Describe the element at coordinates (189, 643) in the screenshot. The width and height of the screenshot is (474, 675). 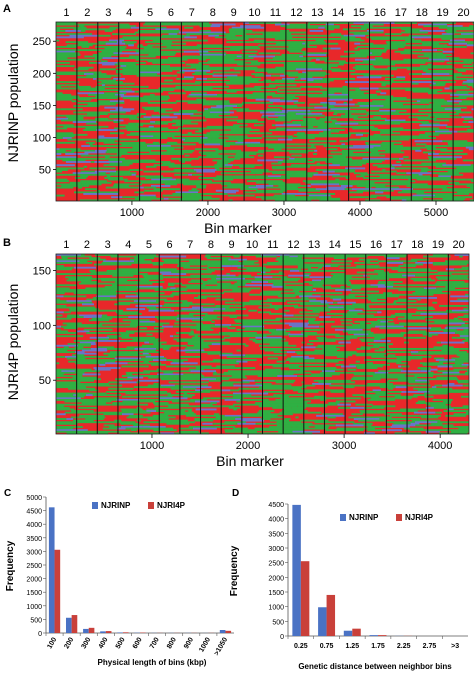
I see `x-tick-label: 900` at that location.